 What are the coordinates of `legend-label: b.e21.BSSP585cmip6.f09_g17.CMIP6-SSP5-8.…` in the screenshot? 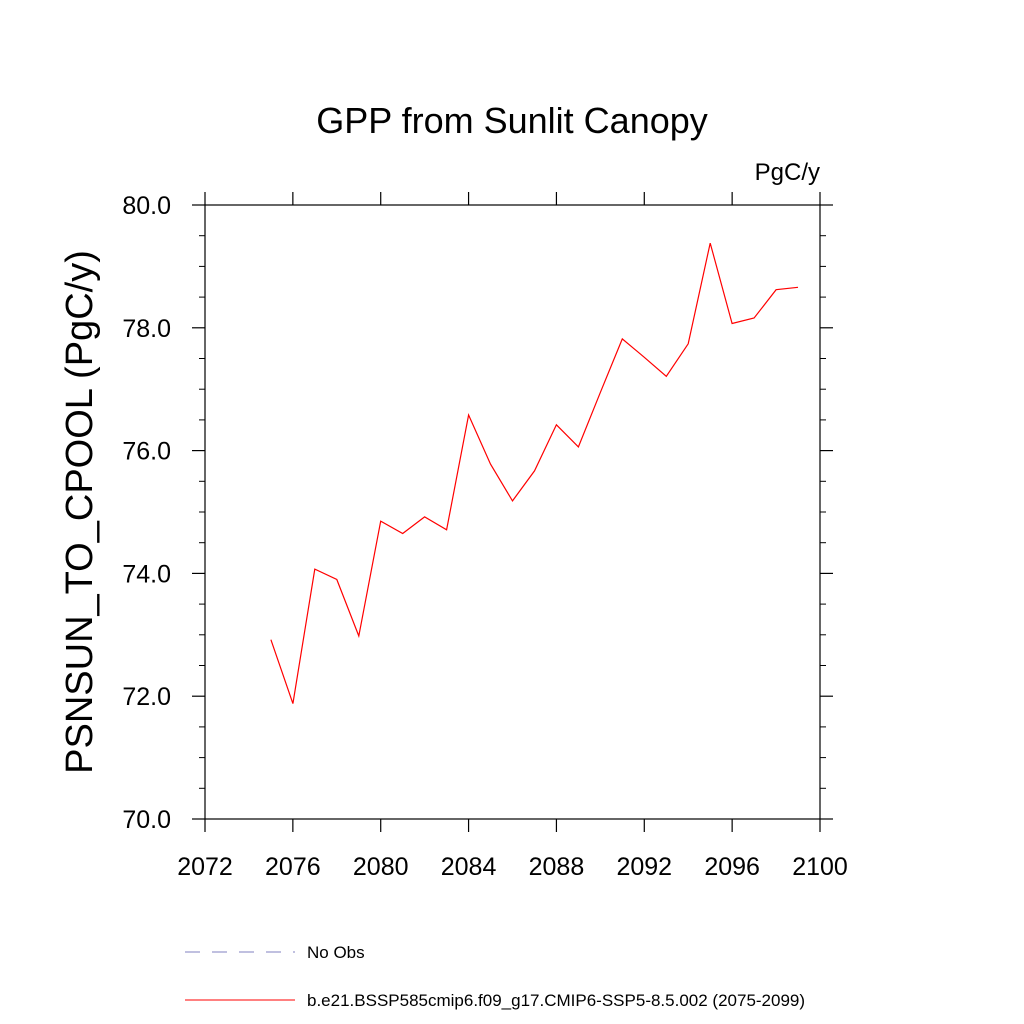 It's located at (556, 1000).